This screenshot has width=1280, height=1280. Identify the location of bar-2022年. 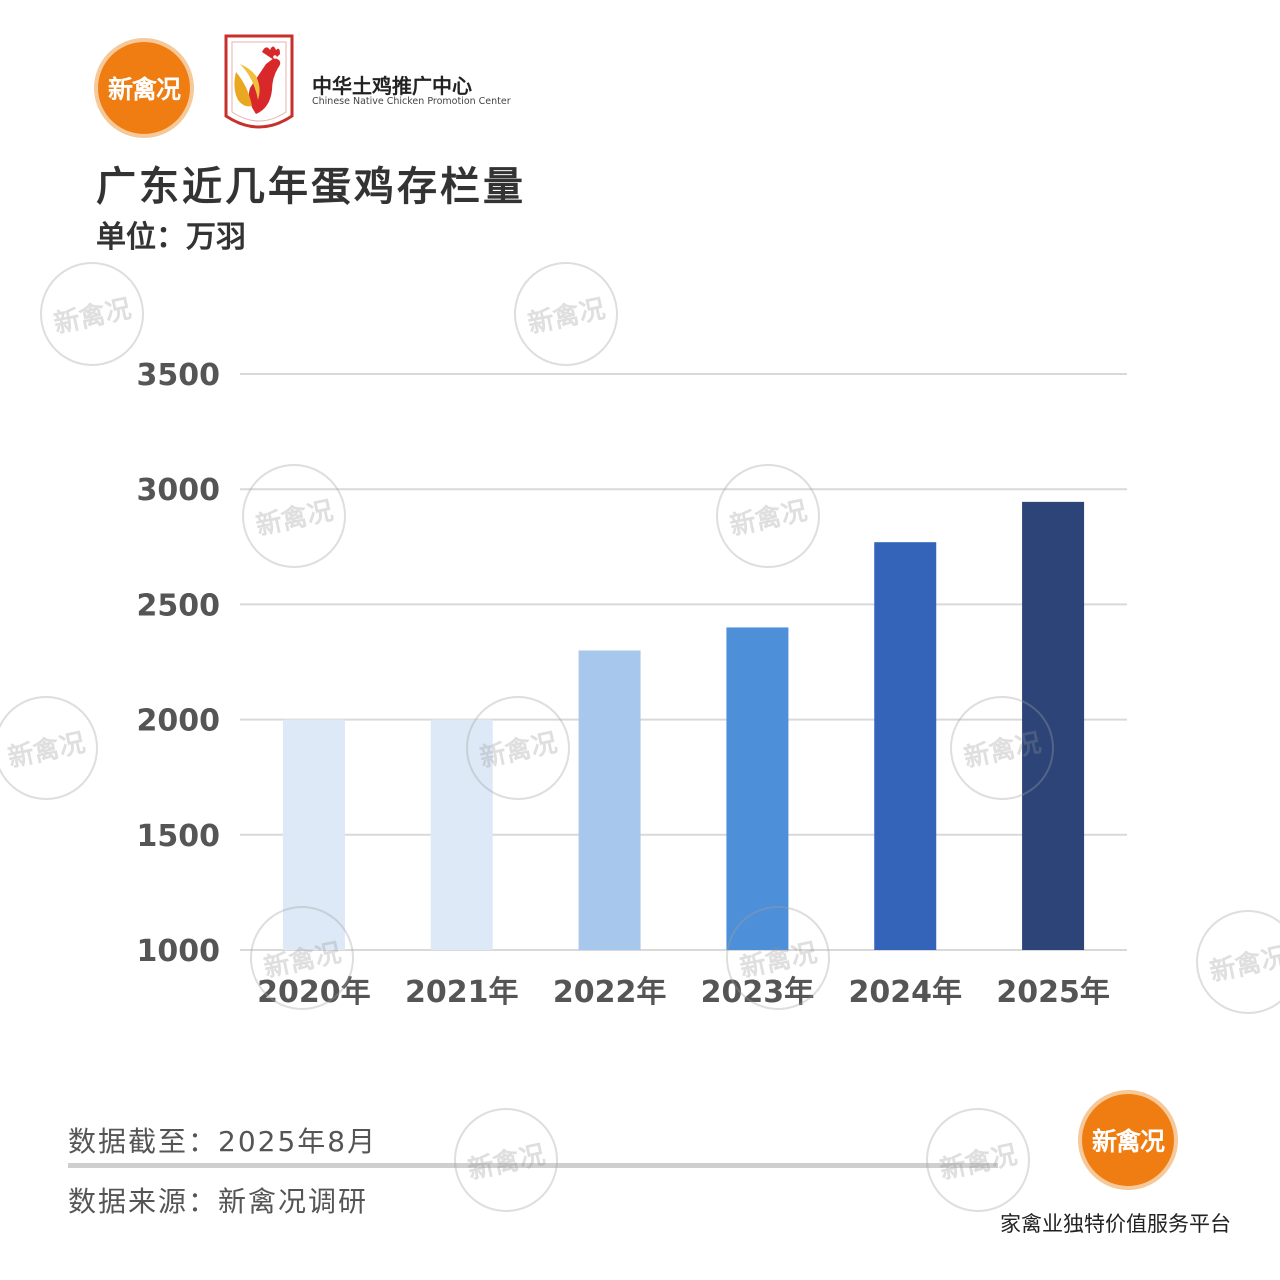
(609, 800).